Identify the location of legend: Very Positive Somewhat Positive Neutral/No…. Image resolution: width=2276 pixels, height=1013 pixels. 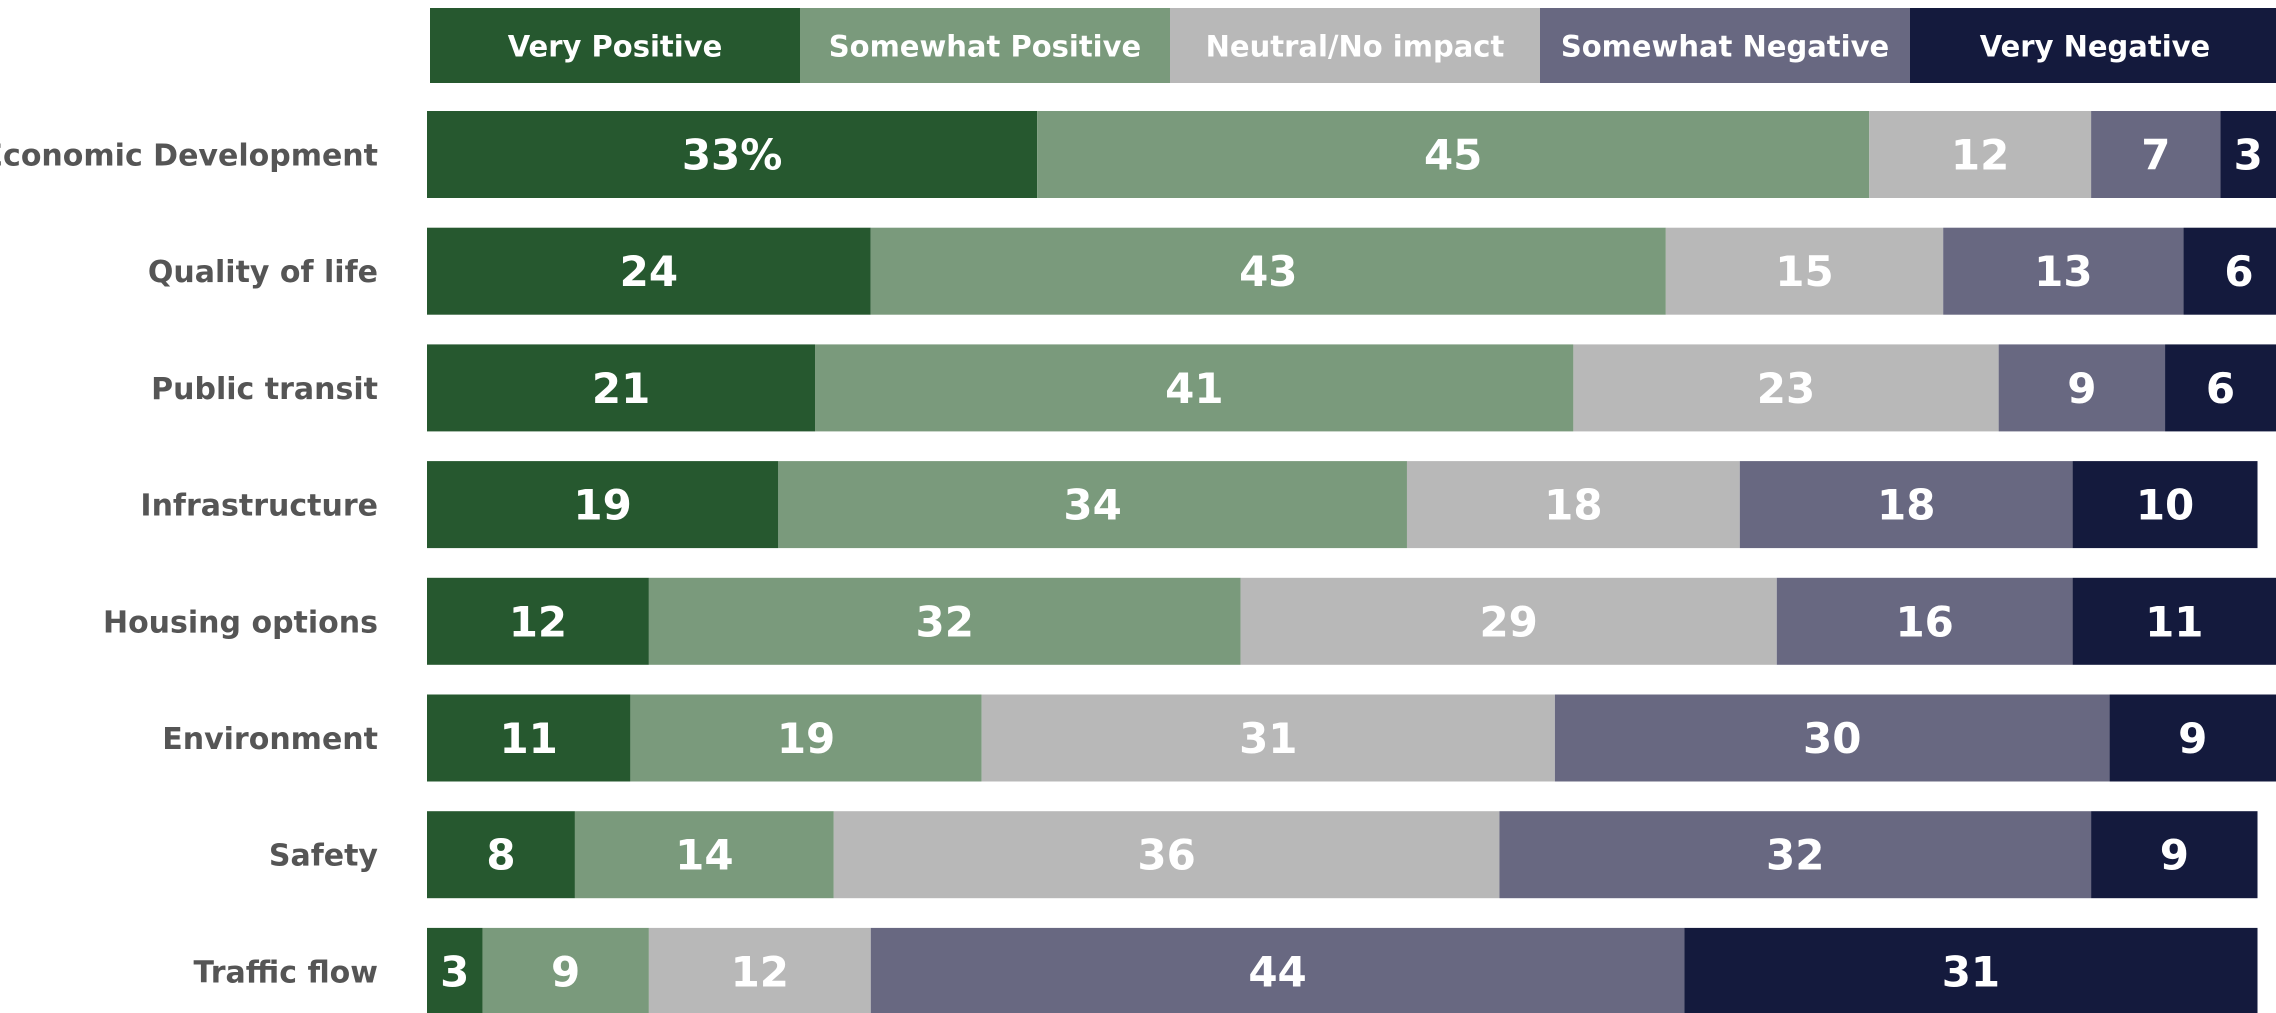
(1353, 45).